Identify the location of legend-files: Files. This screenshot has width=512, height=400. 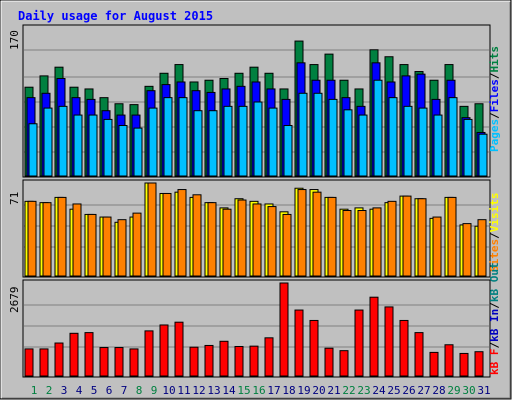
(494, 95).